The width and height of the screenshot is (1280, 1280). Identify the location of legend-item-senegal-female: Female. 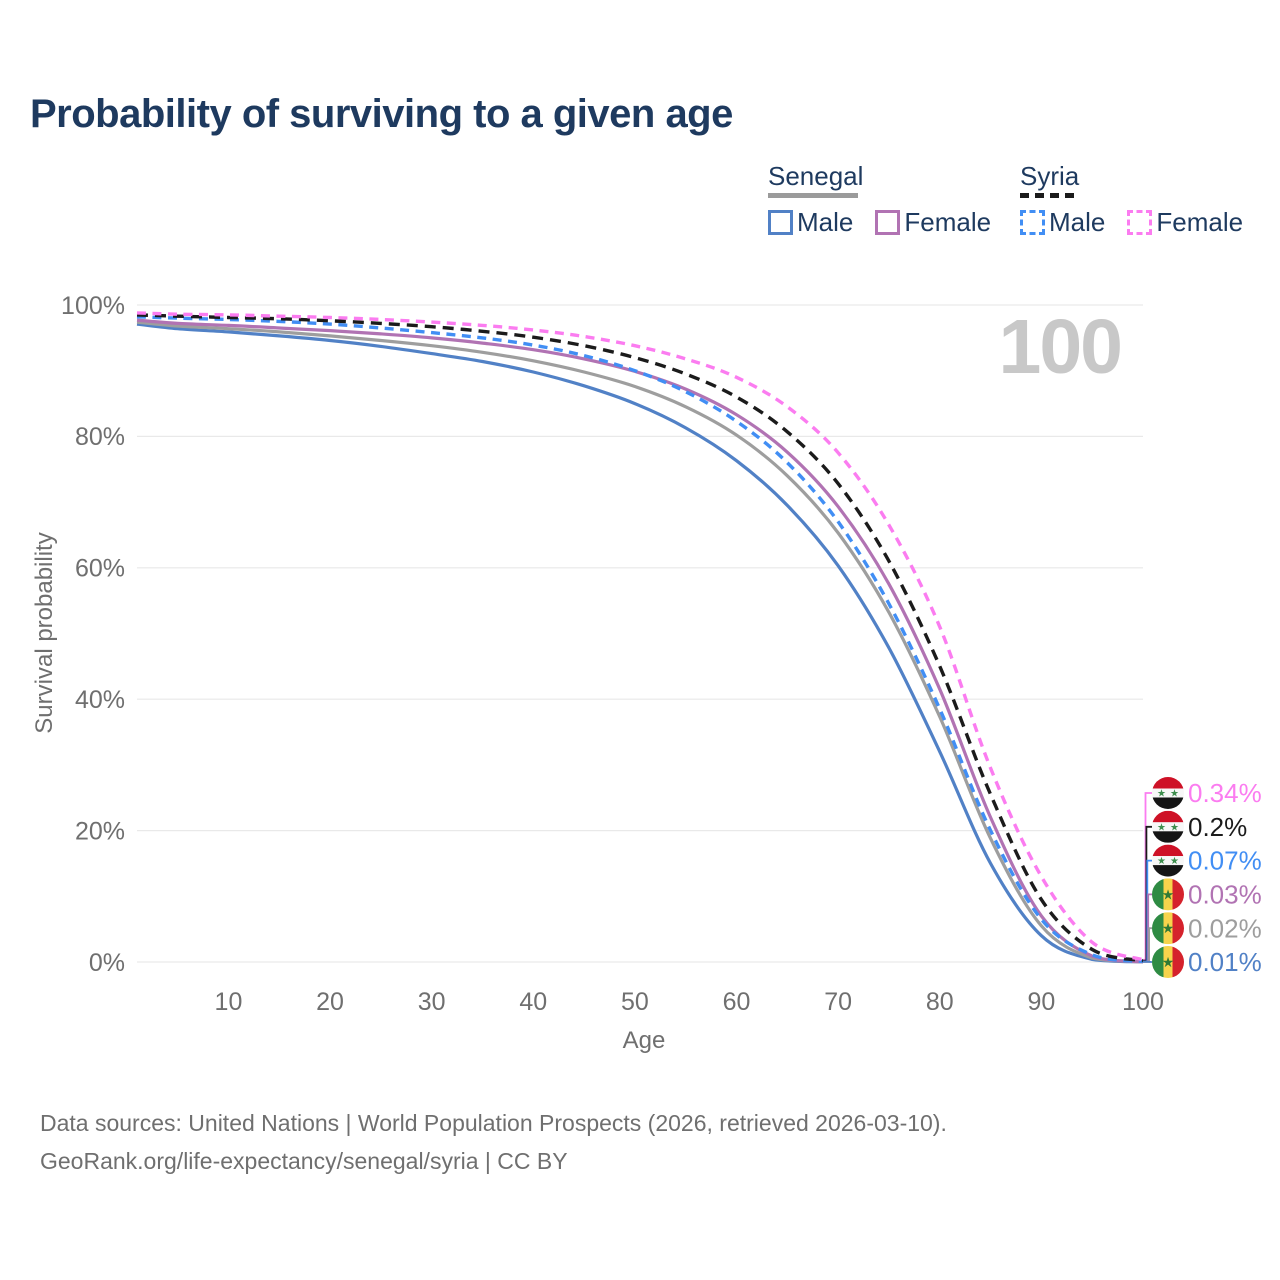
(933, 222).